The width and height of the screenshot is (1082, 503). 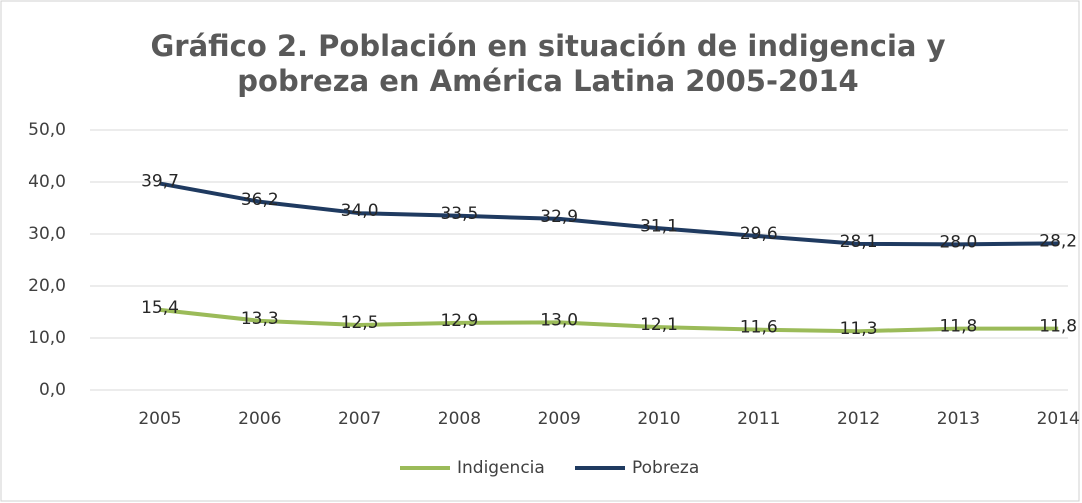 I want to click on data-label: 15,4, so click(x=160, y=308).